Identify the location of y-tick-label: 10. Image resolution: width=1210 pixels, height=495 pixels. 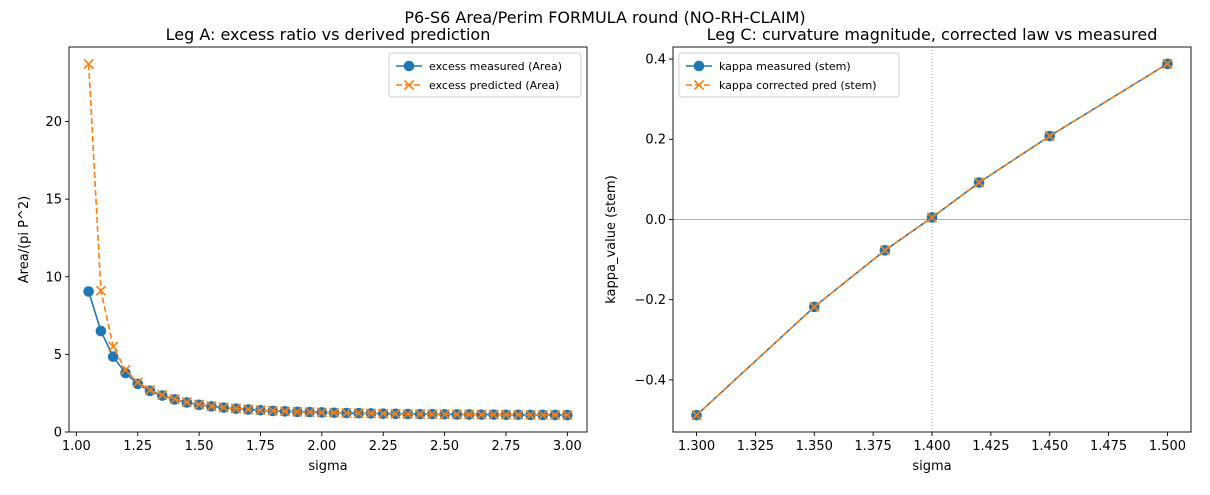
(53, 277).